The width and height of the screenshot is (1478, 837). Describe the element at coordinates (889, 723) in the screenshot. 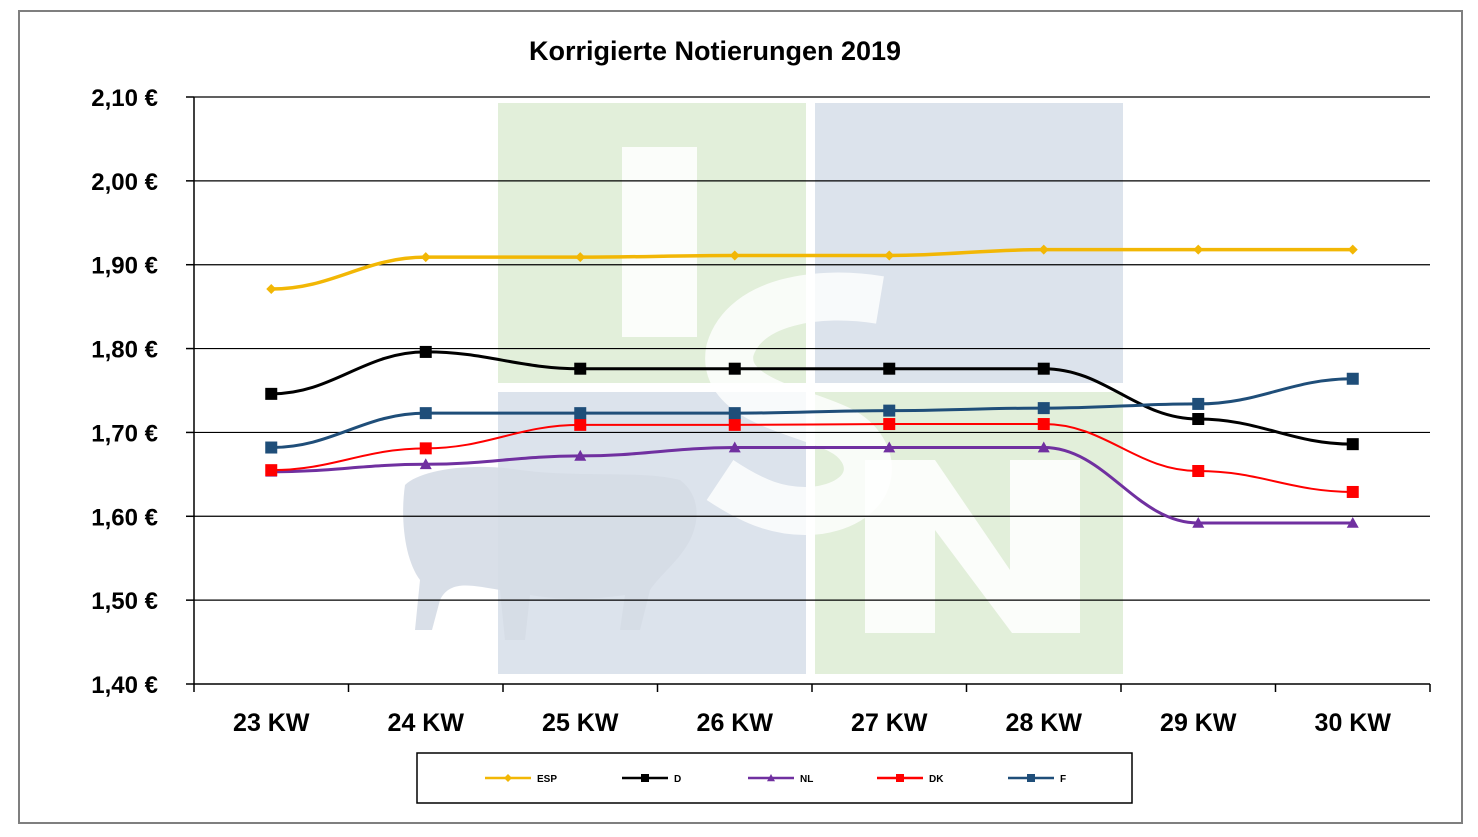

I see `x-tick-label: 27 KW` at that location.